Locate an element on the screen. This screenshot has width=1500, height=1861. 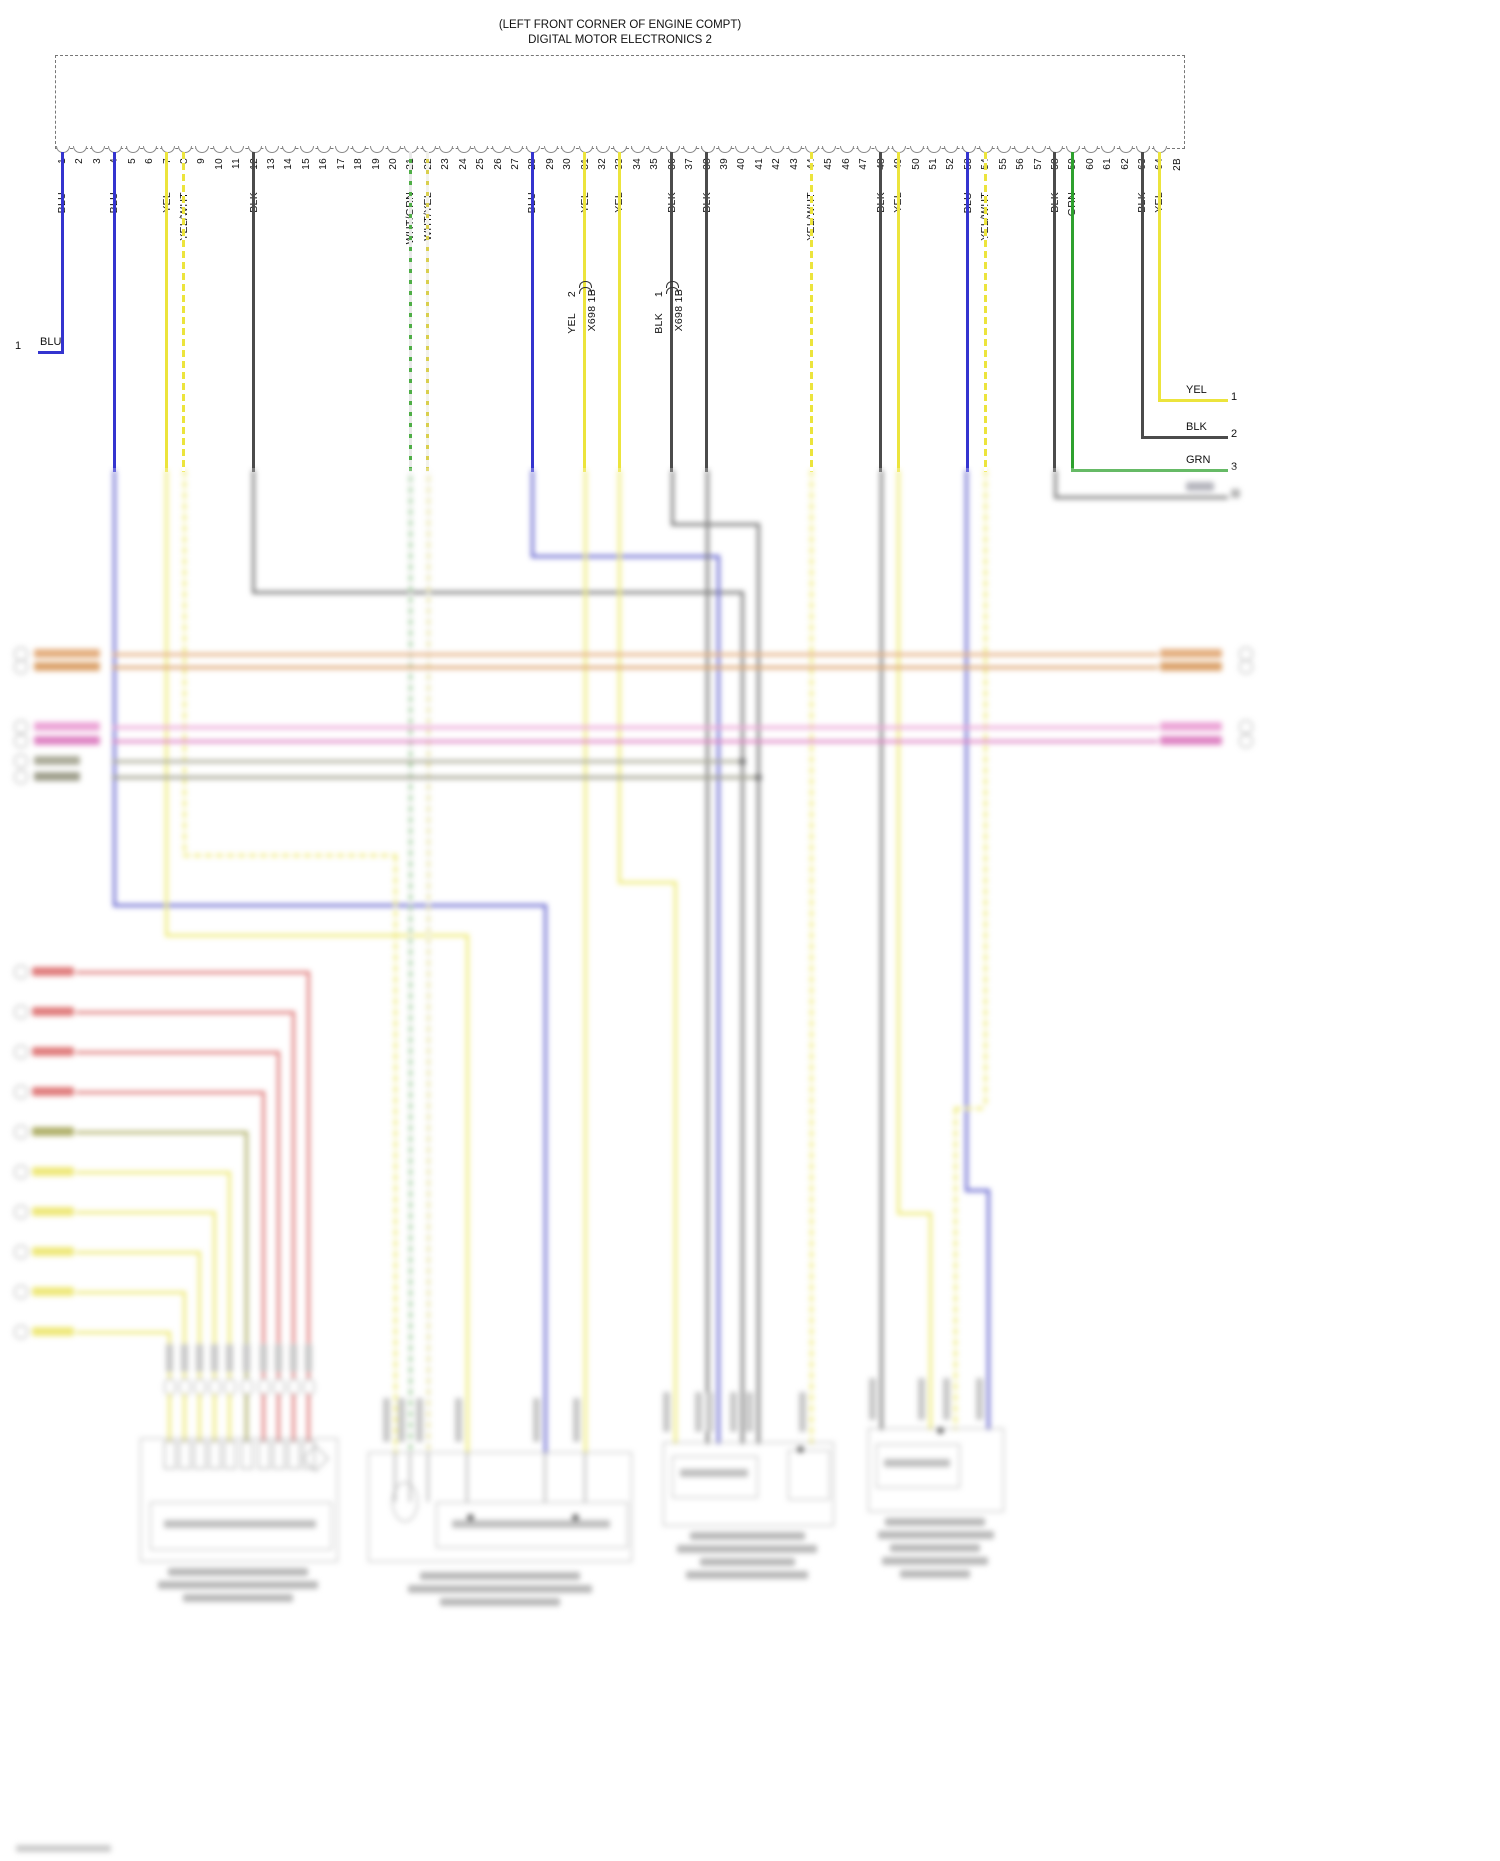
pin-number-17: 17 is located at coordinates (341, 164).